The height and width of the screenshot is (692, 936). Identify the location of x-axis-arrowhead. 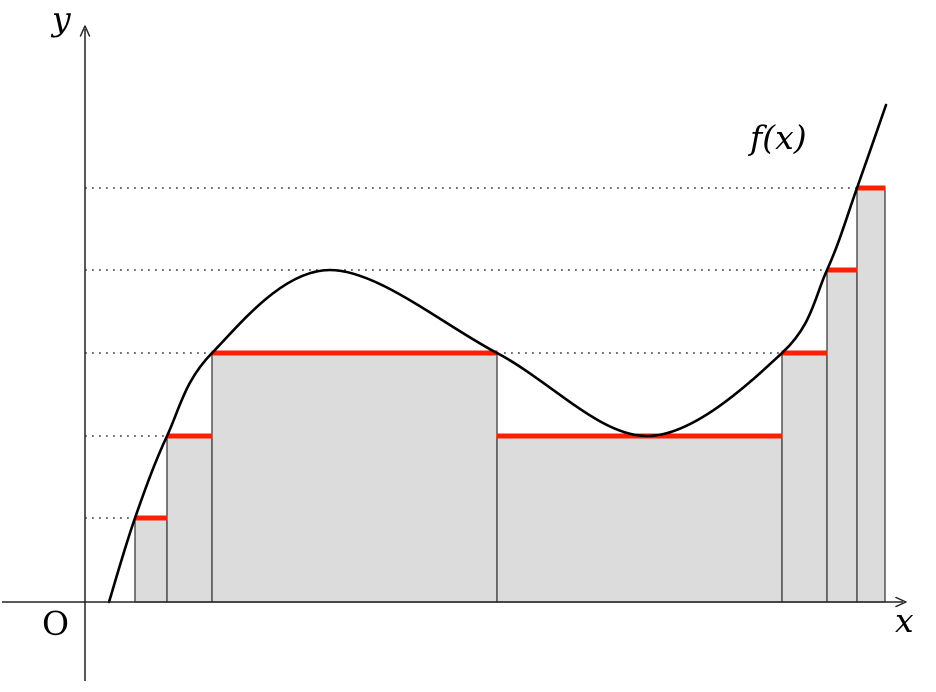
(901, 602).